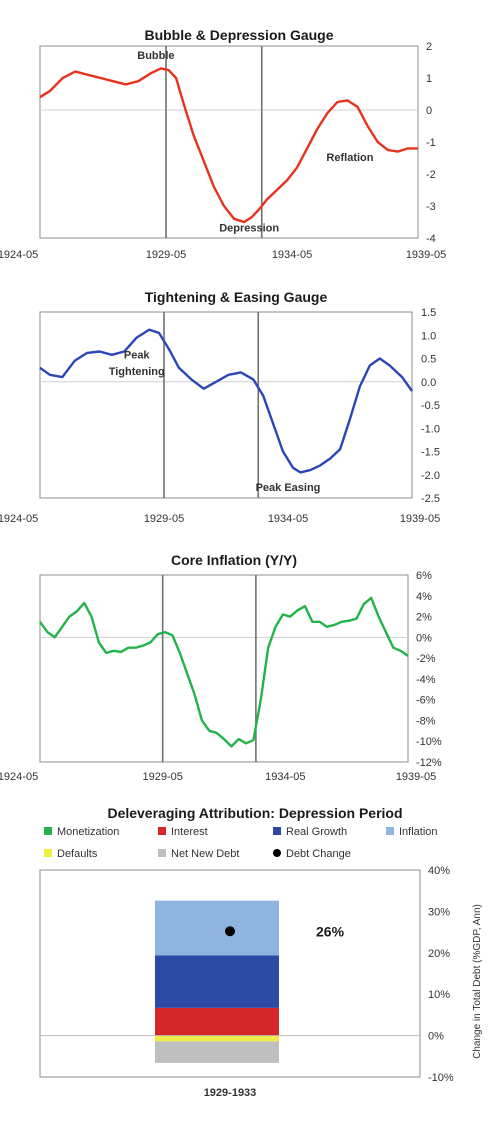 This screenshot has width=498, height=1123. What do you see at coordinates (277, 853) in the screenshot?
I see `legend-marker` at bounding box center [277, 853].